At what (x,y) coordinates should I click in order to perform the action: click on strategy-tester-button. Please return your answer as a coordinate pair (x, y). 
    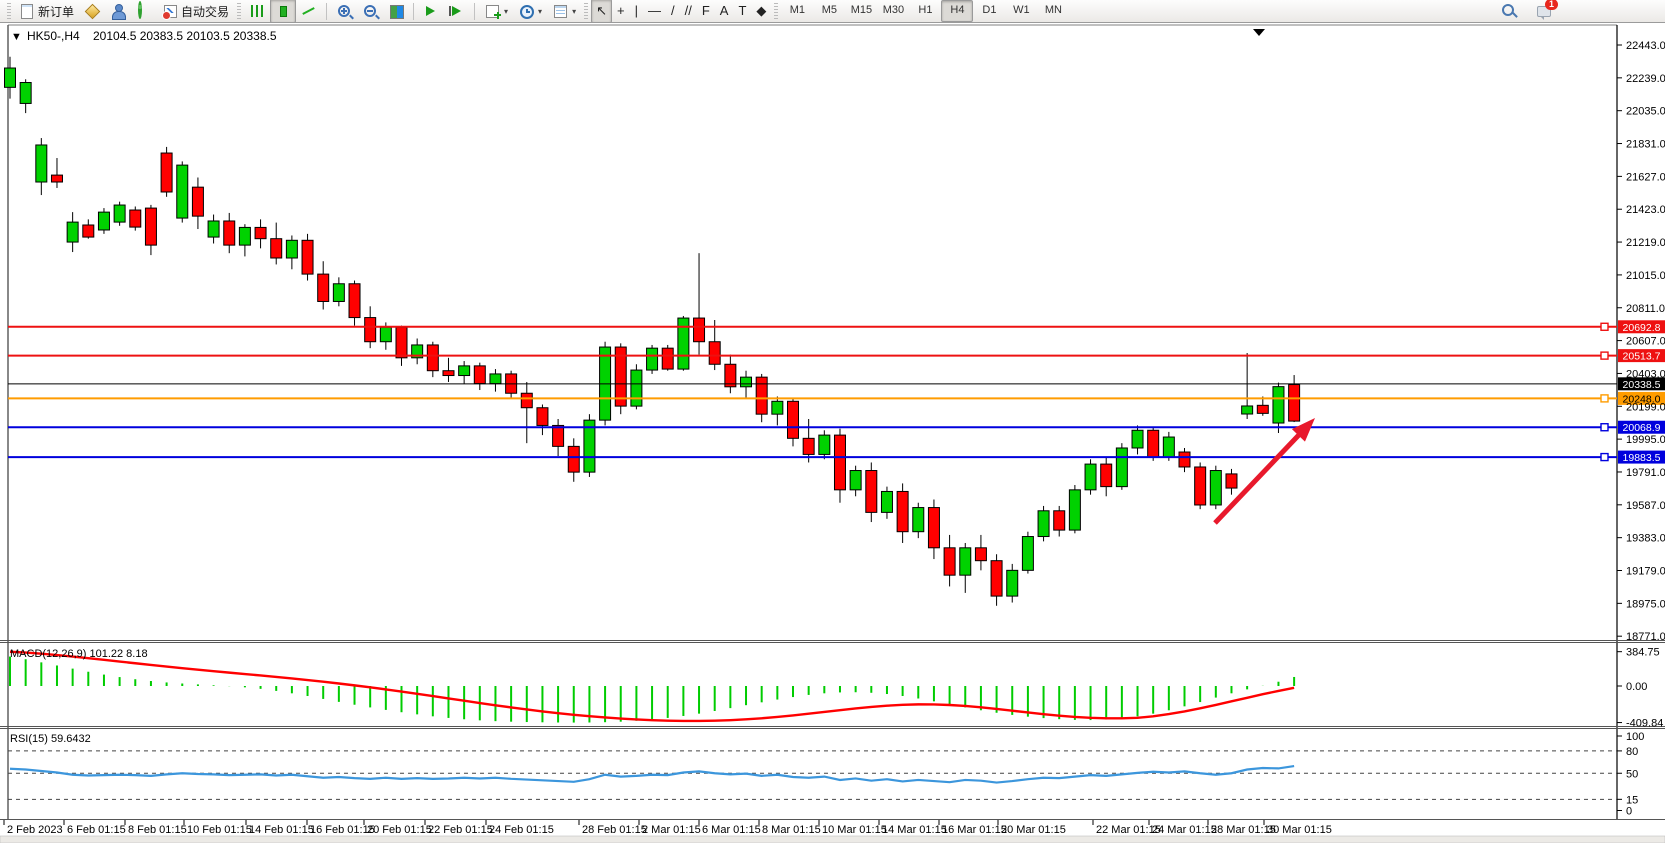
    Looking at the image, I should click on (118, 11).